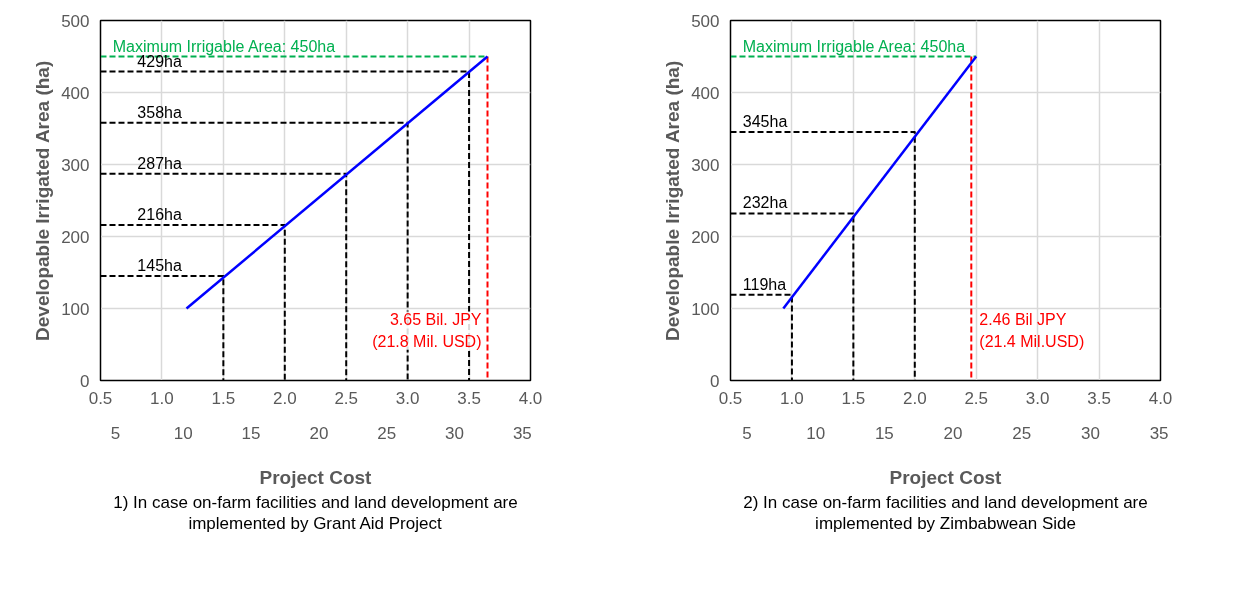 The image size is (1239, 589). What do you see at coordinates (945, 512) in the screenshot?
I see `text: 2) In case on-farm facilities and land development are implemented by Zimbabwean Side` at bounding box center [945, 512].